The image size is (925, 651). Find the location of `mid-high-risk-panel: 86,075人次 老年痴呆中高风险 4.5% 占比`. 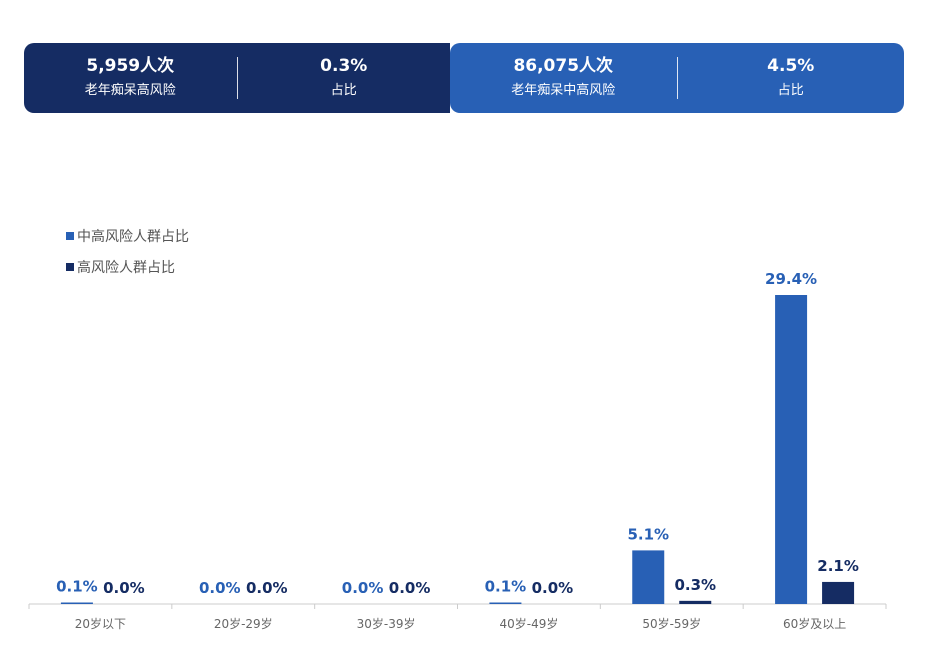

mid-high-risk-panel: 86,075人次 老年痴呆中高风险 4.5% 占比 is located at coordinates (677, 78).